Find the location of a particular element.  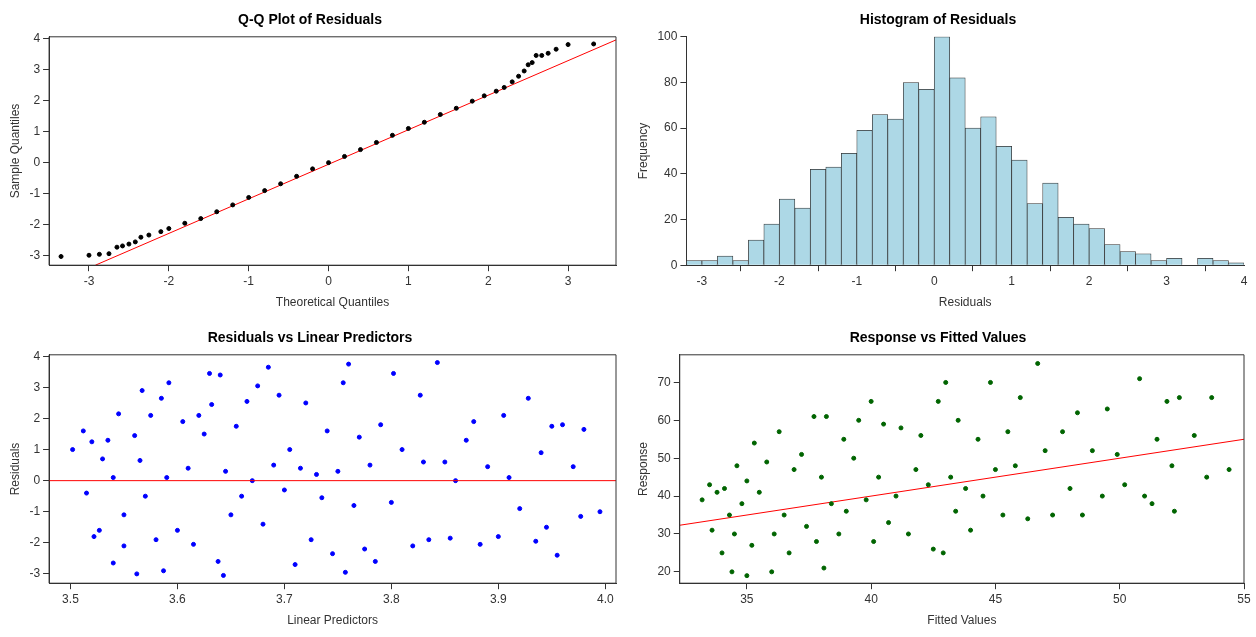

x-tick-label: 3.5 is located at coordinates (71, 598).